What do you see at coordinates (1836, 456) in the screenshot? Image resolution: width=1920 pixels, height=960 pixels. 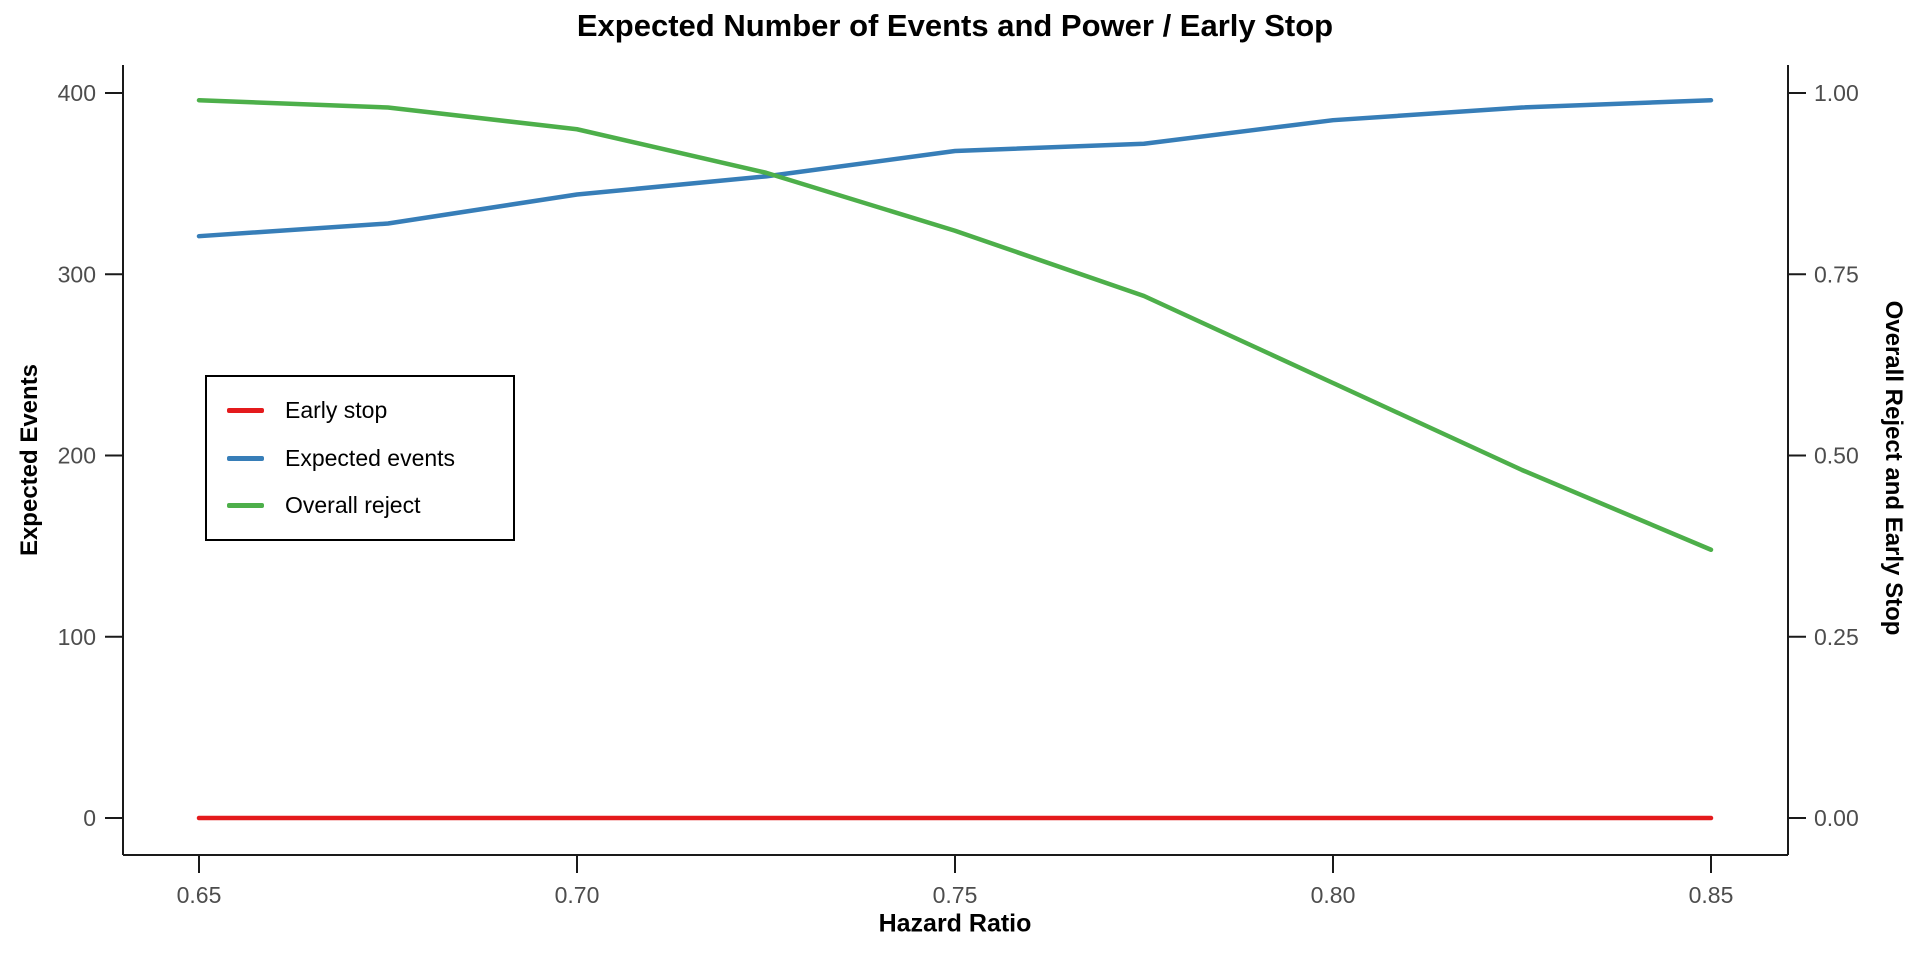 I see `y-axis-right-tick-label: 0.50` at bounding box center [1836, 456].